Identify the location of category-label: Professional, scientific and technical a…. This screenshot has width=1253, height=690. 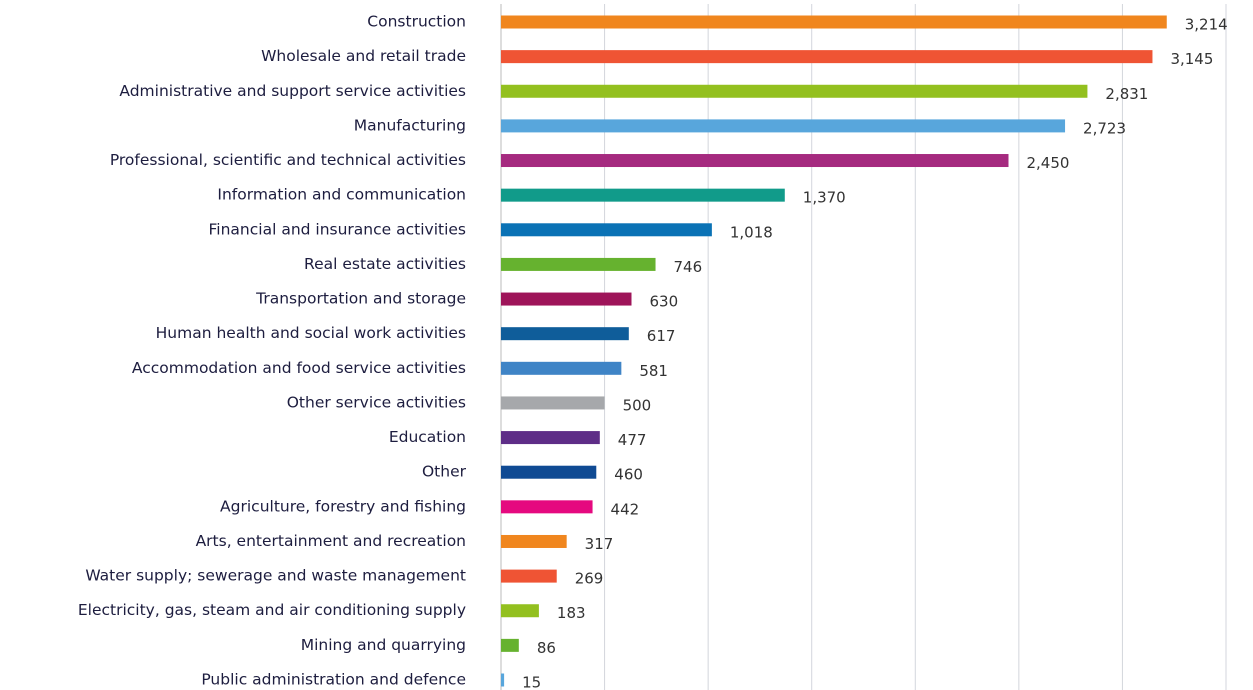
(288, 160).